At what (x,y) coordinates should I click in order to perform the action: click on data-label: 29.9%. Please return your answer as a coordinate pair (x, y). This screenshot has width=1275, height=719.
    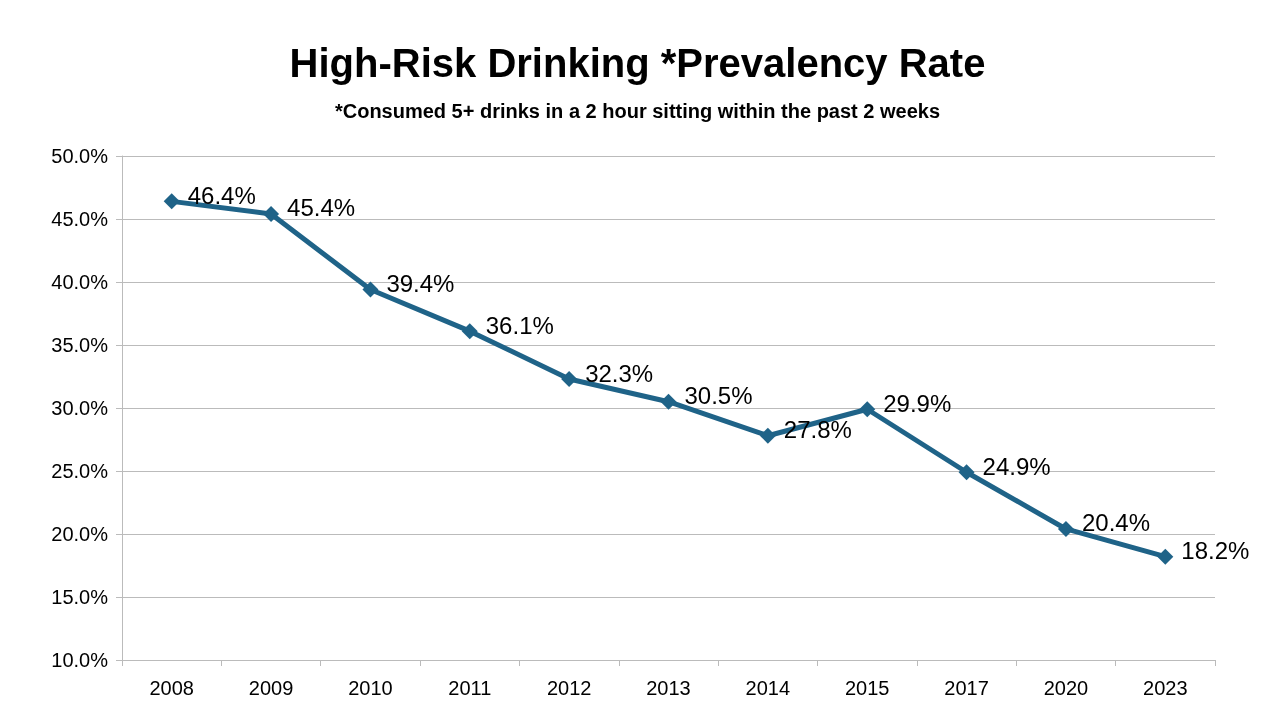
    Looking at the image, I should click on (917, 403).